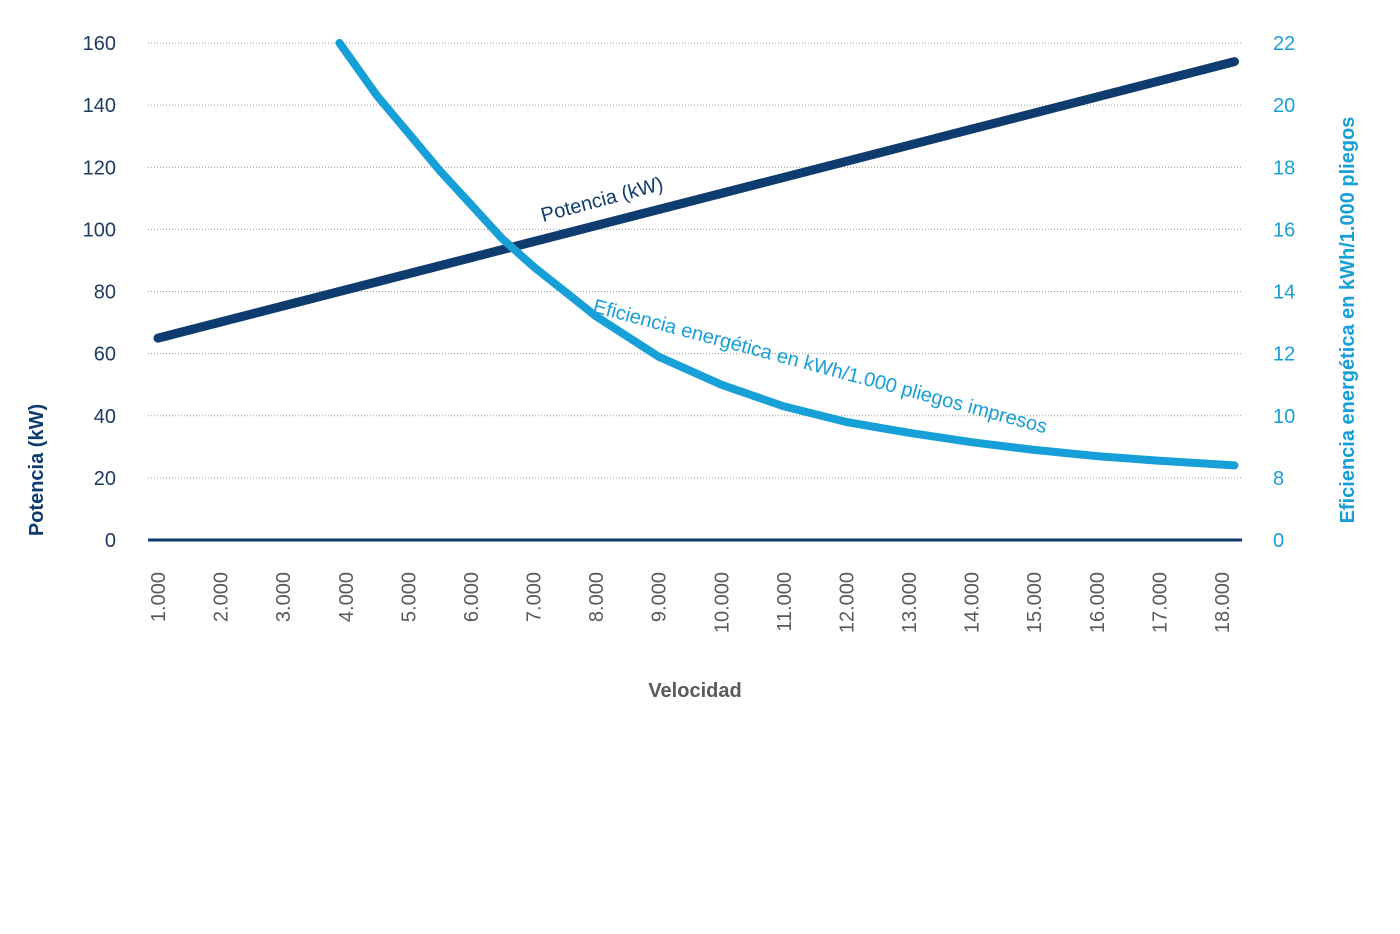  Describe the element at coordinates (1160, 602) in the screenshot. I see `x-tick-label: 17.000` at that location.